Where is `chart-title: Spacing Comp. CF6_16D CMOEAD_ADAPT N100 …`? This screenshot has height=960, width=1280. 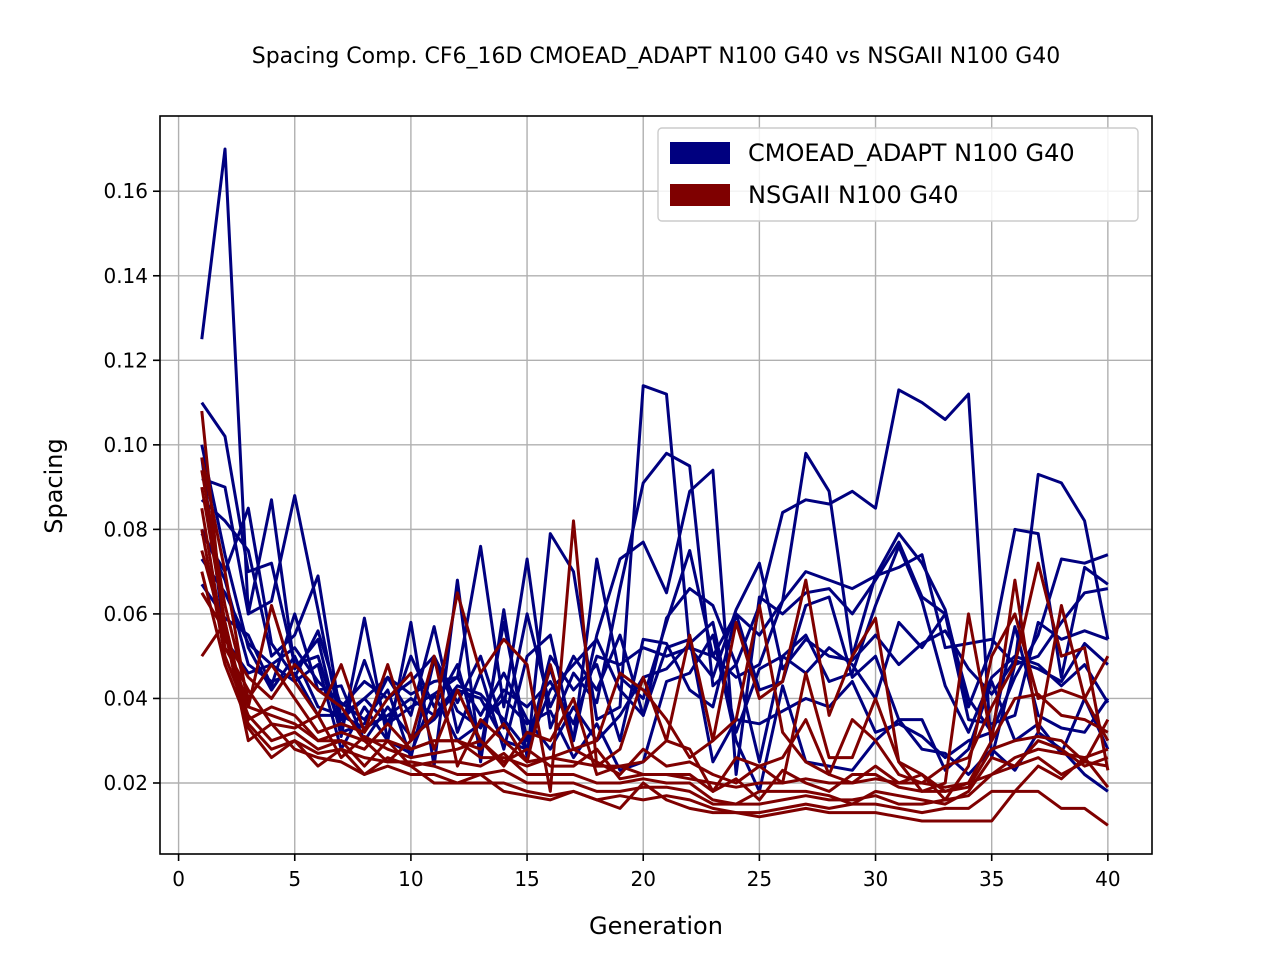 chart-title: Spacing Comp. CF6_16D CMOEAD_ADAPT N100 … is located at coordinates (656, 56).